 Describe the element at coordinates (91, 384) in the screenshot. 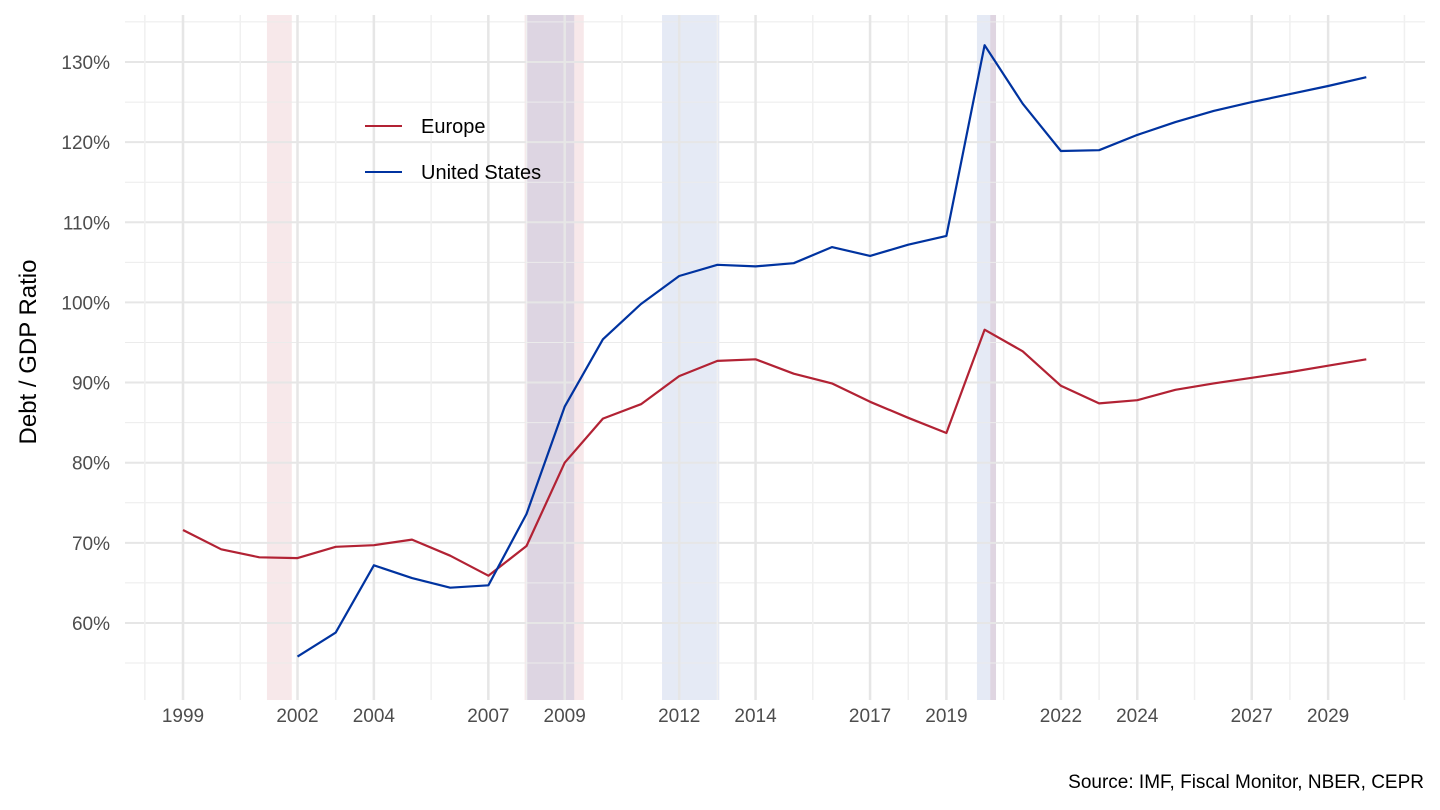

I see `y-tick-label: 90%` at that location.